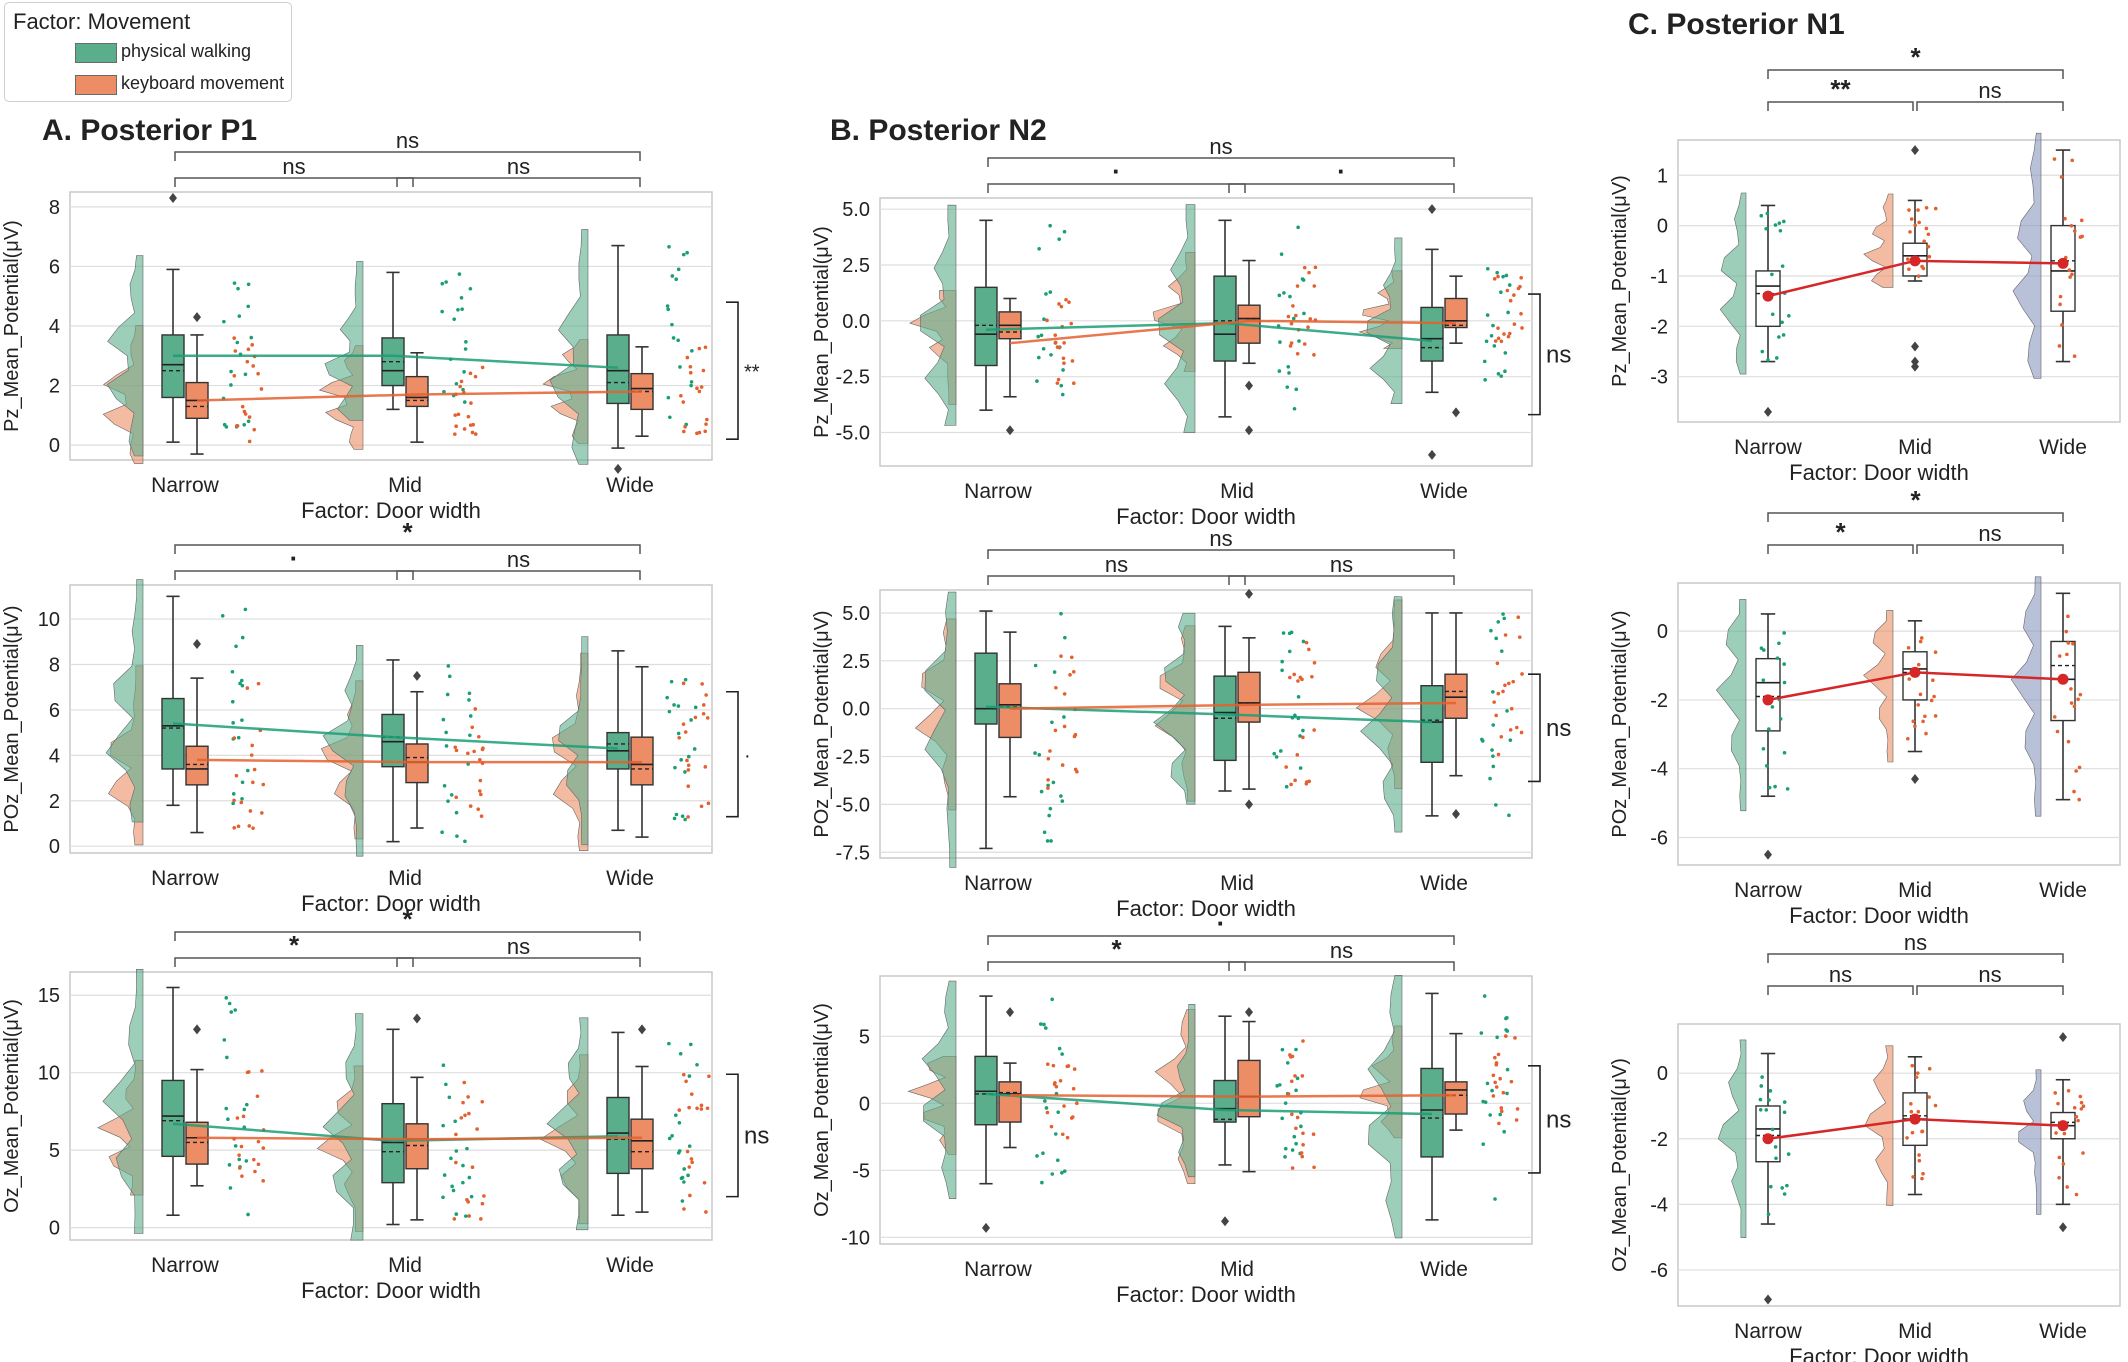 This screenshot has width=2128, height=1362. I want to click on b1-xtick-label: Narrow, so click(998, 491).